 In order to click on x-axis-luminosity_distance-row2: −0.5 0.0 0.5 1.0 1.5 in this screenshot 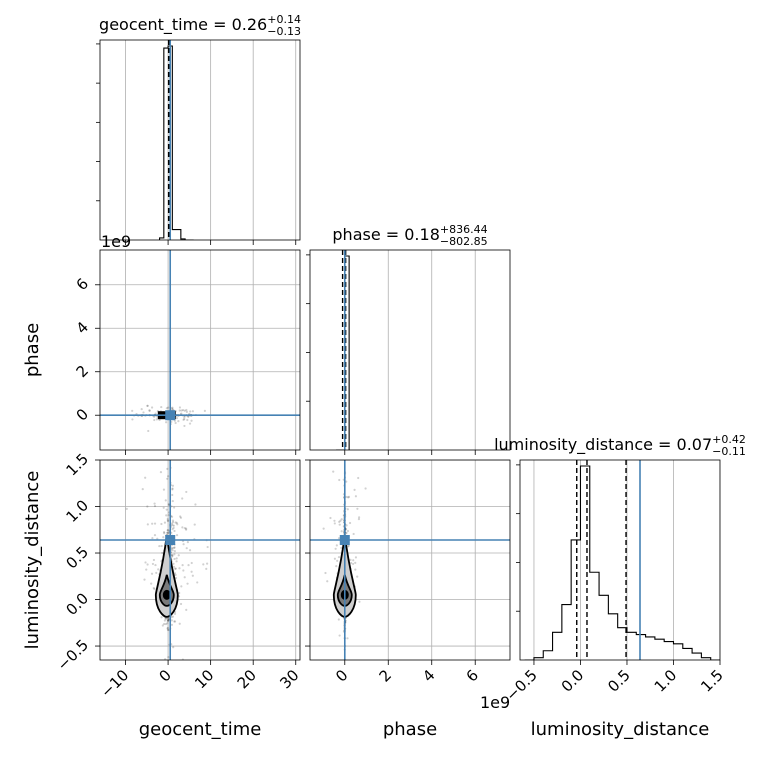, I will do `click(614, 682)`.